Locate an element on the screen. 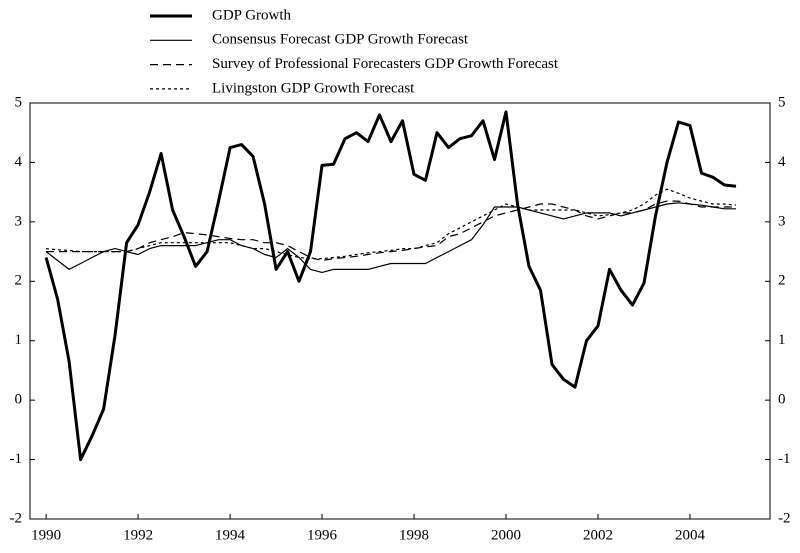 Image resolution: width=800 pixels, height=553 pixels. y2-tick-label: -1 is located at coordinates (784, 459).